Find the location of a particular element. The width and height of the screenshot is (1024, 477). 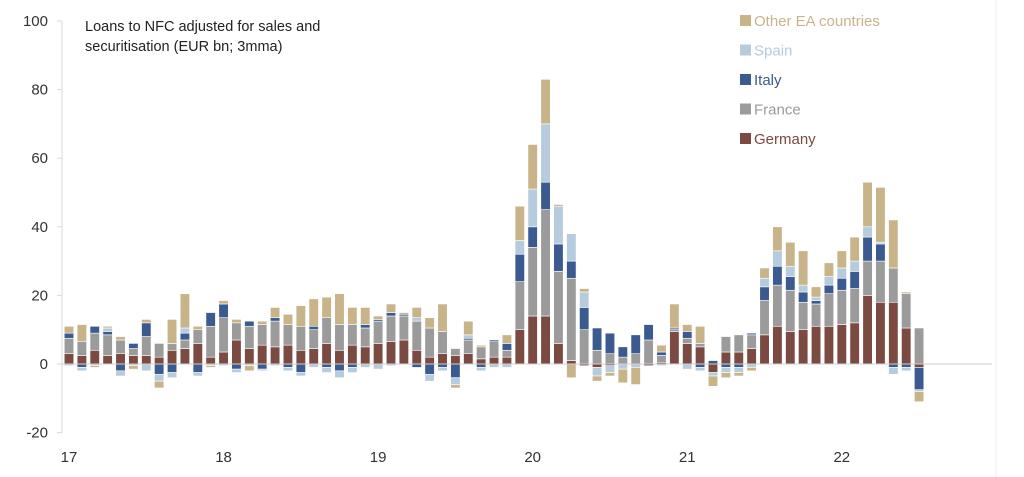

x-tick-label: 22 is located at coordinates (841, 457).